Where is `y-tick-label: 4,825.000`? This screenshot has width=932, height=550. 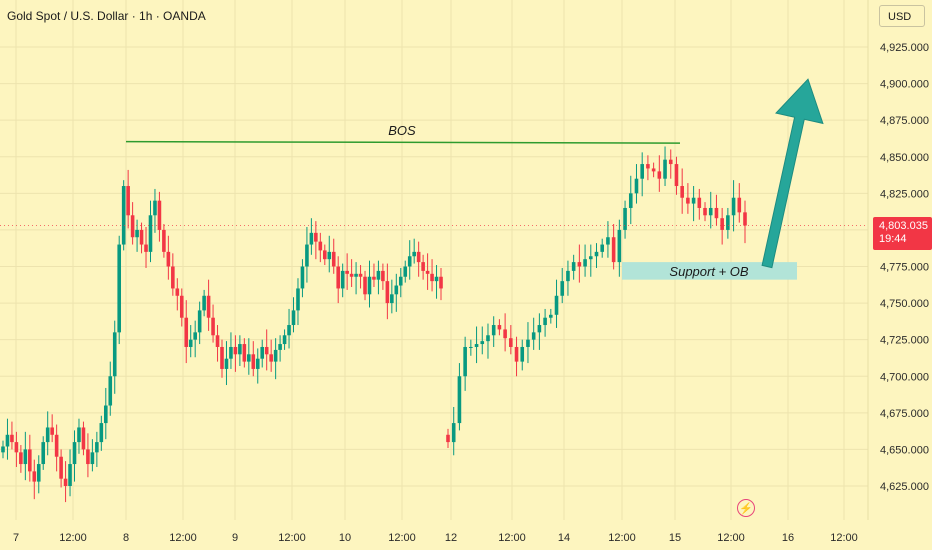 y-tick-label: 4,825.000 is located at coordinates (904, 194).